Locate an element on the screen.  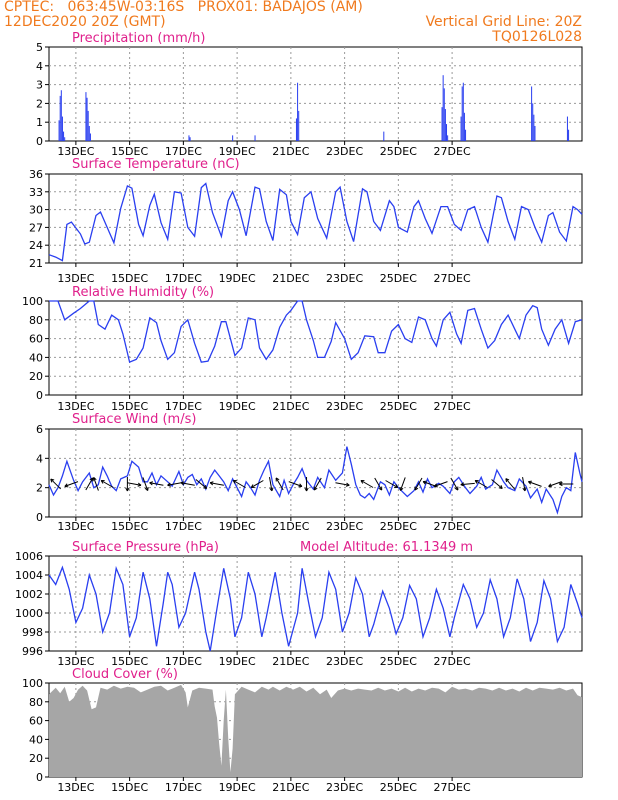
y-tick-label: 6 is located at coordinates (39, 429).